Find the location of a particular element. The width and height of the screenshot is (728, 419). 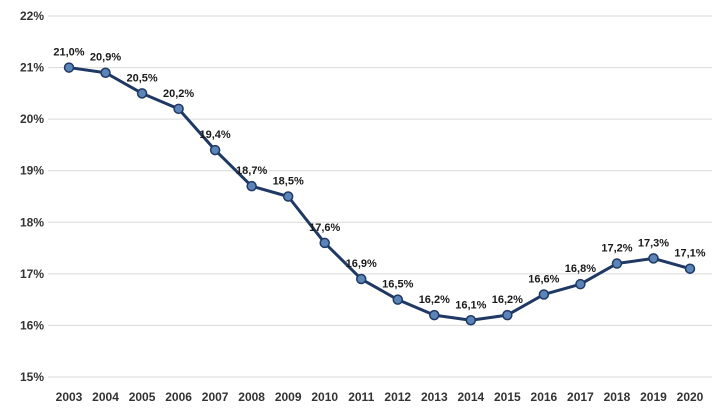

data-point-label: 16,6% is located at coordinates (543, 279).